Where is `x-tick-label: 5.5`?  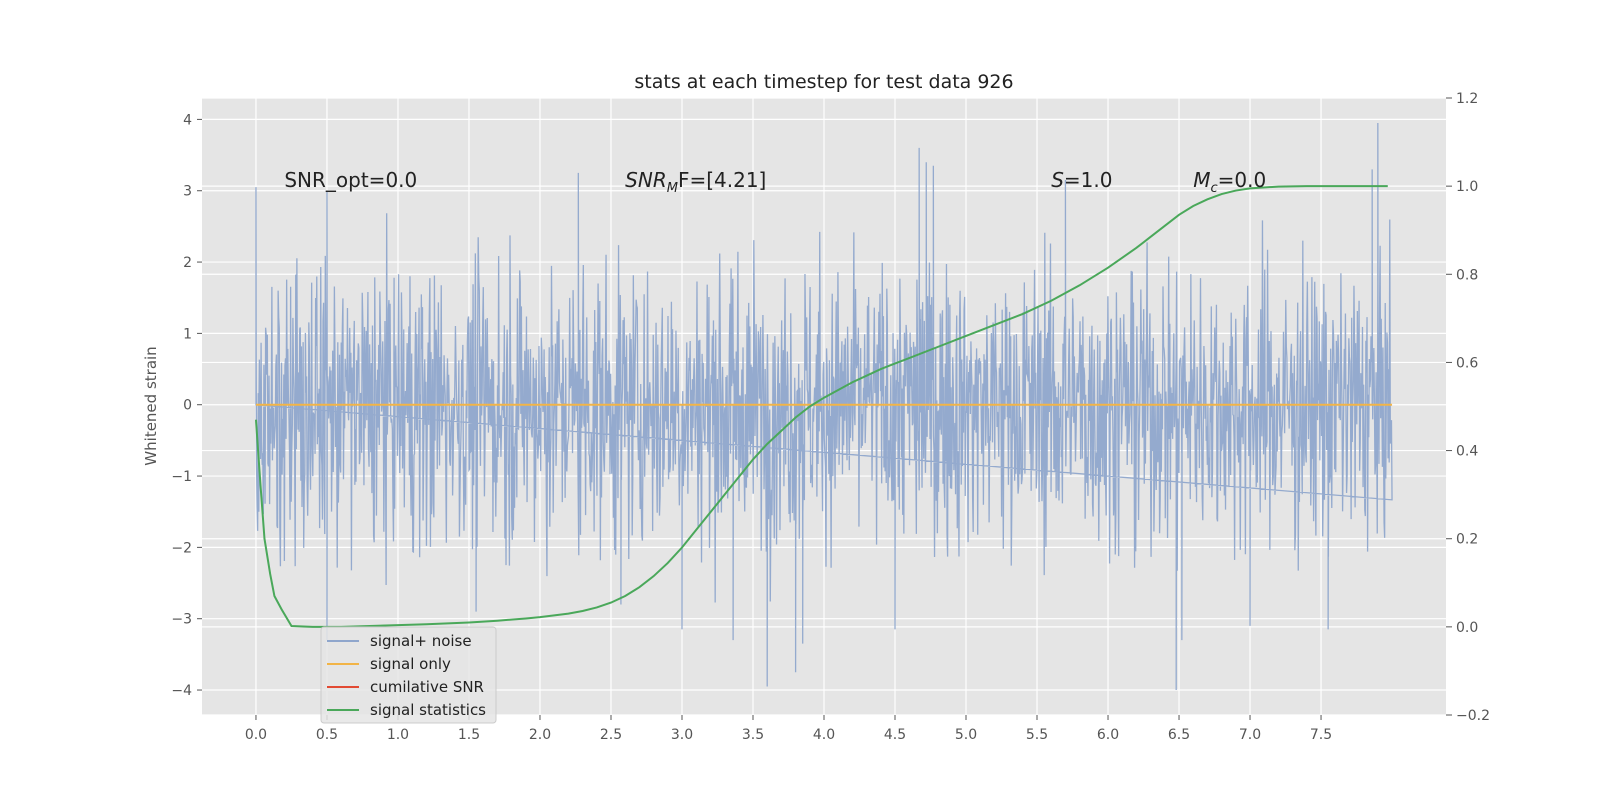 x-tick-label: 5.5 is located at coordinates (1037, 735).